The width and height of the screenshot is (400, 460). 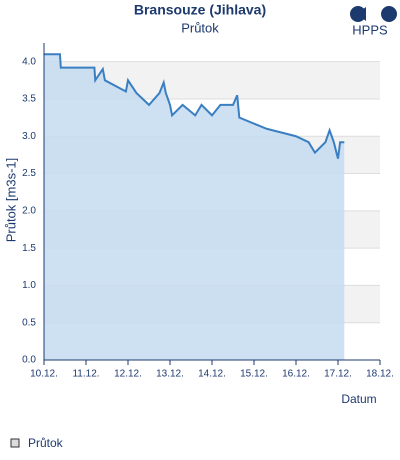 I want to click on x-tick-label: 18.12., so click(x=380, y=374).